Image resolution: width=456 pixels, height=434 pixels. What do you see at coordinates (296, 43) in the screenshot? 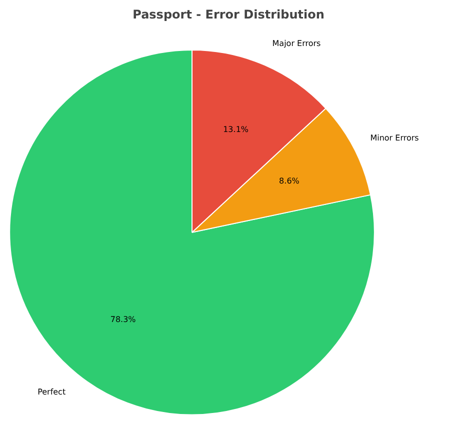
I see `slice-label: Major Errors` at bounding box center [296, 43].